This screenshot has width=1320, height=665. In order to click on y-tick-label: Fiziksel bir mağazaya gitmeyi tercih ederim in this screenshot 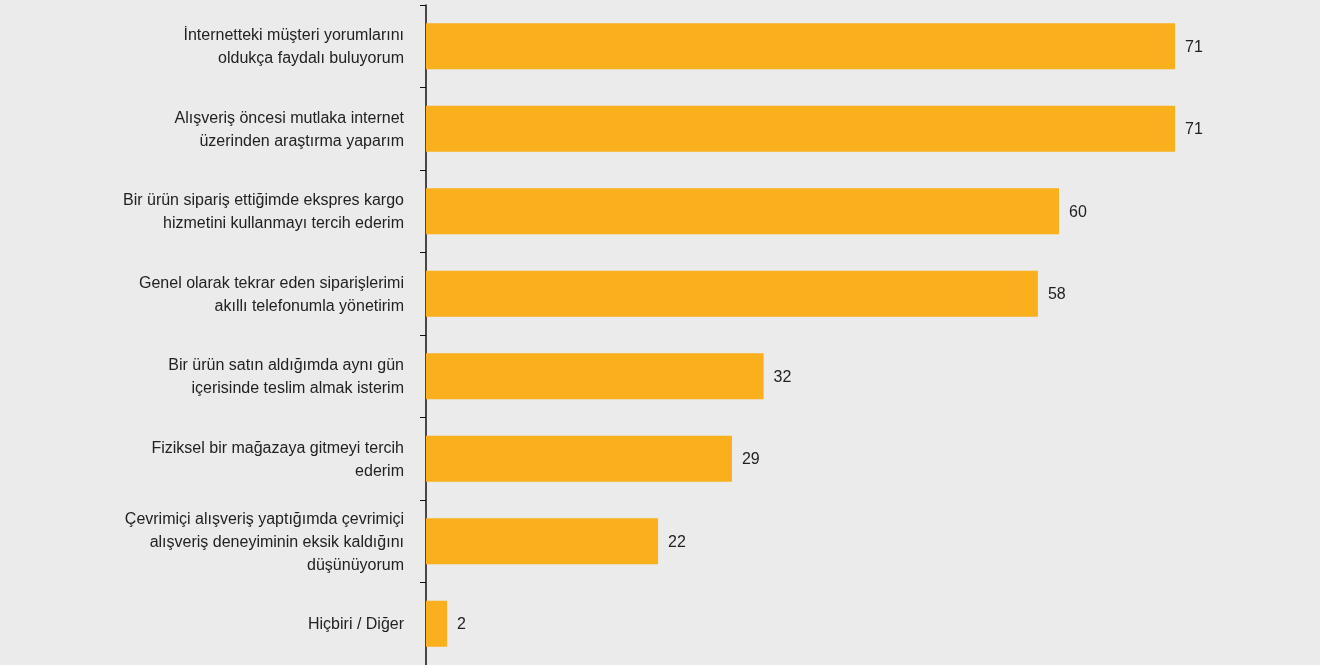, I will do `click(277, 458)`.